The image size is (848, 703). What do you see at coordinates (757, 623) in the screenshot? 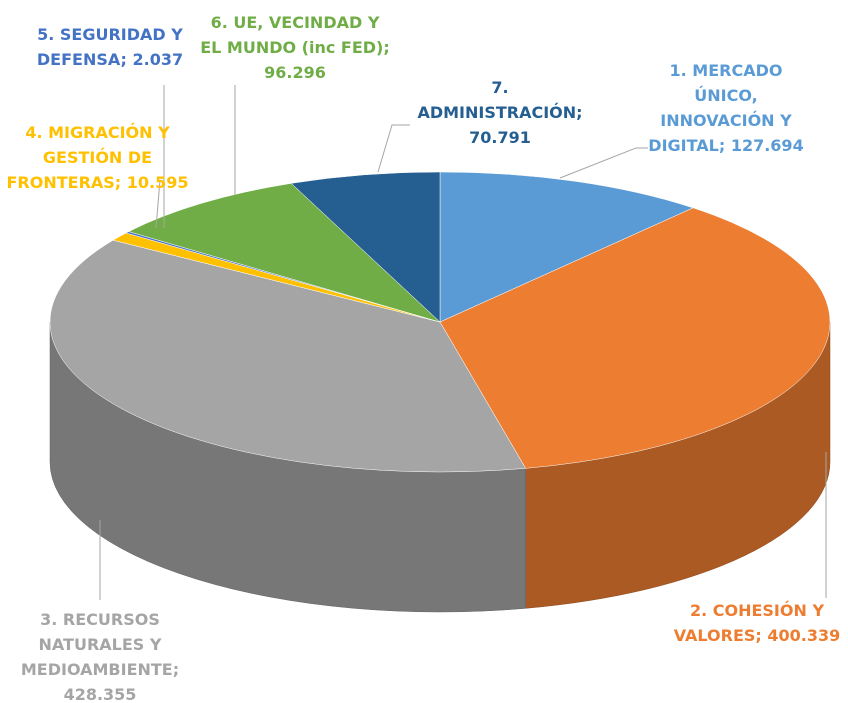
I see `data-label: 2. COHESIÓN Y VALORES; 400.339` at bounding box center [757, 623].